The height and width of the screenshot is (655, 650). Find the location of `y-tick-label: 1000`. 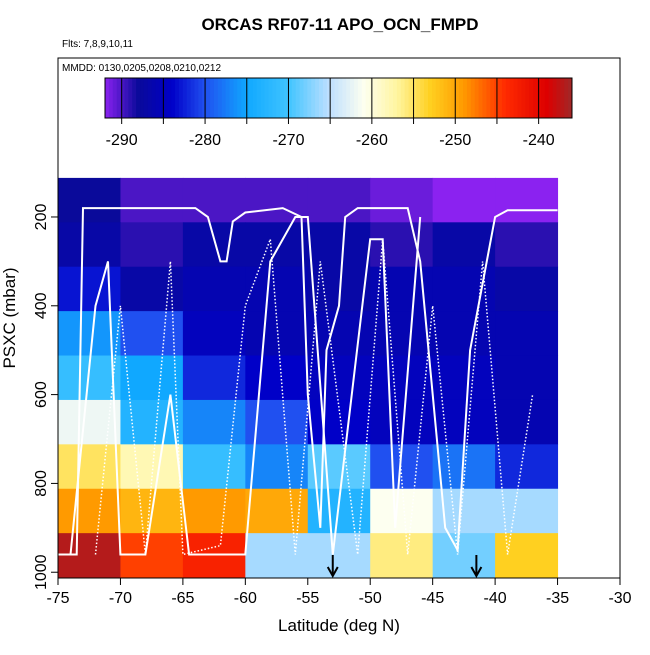

y-tick-label: 1000 is located at coordinates (41, 572).